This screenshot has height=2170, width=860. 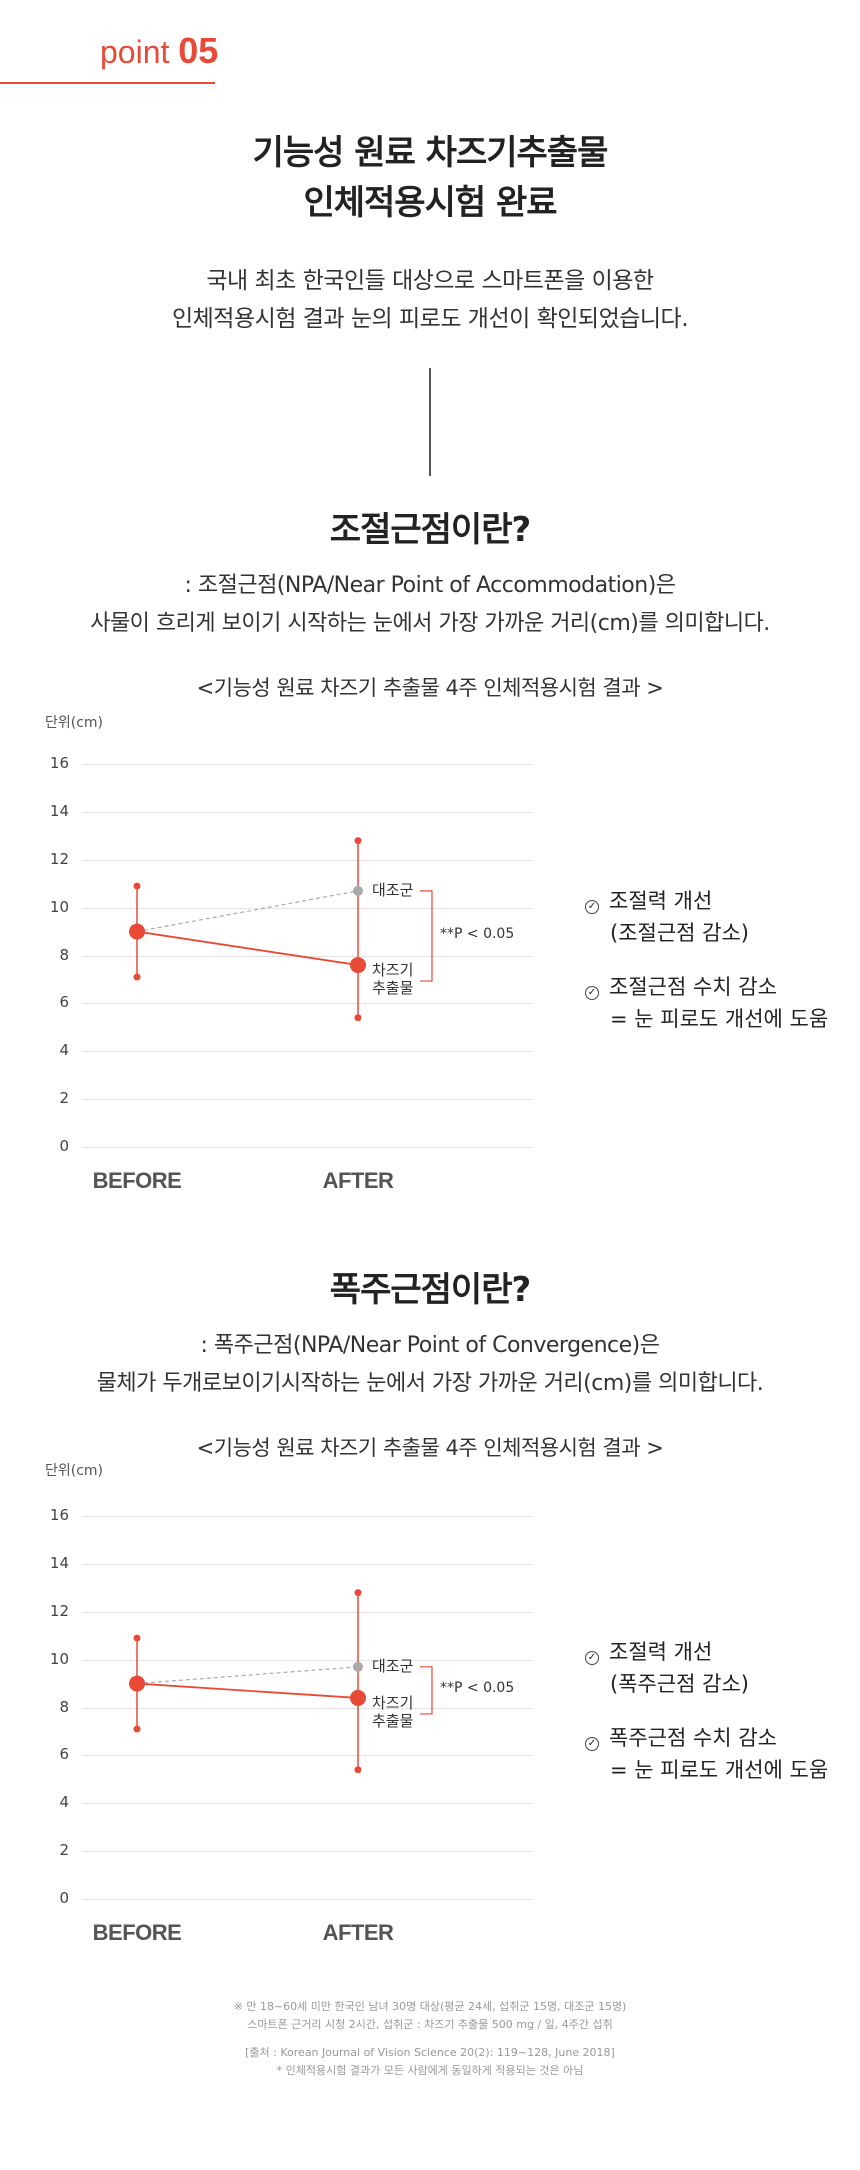 What do you see at coordinates (430, 688) in the screenshot?
I see `section1-chart-caption: <기능성 원료 차즈기 추출물 4주 인체적용시험 결과 >` at bounding box center [430, 688].